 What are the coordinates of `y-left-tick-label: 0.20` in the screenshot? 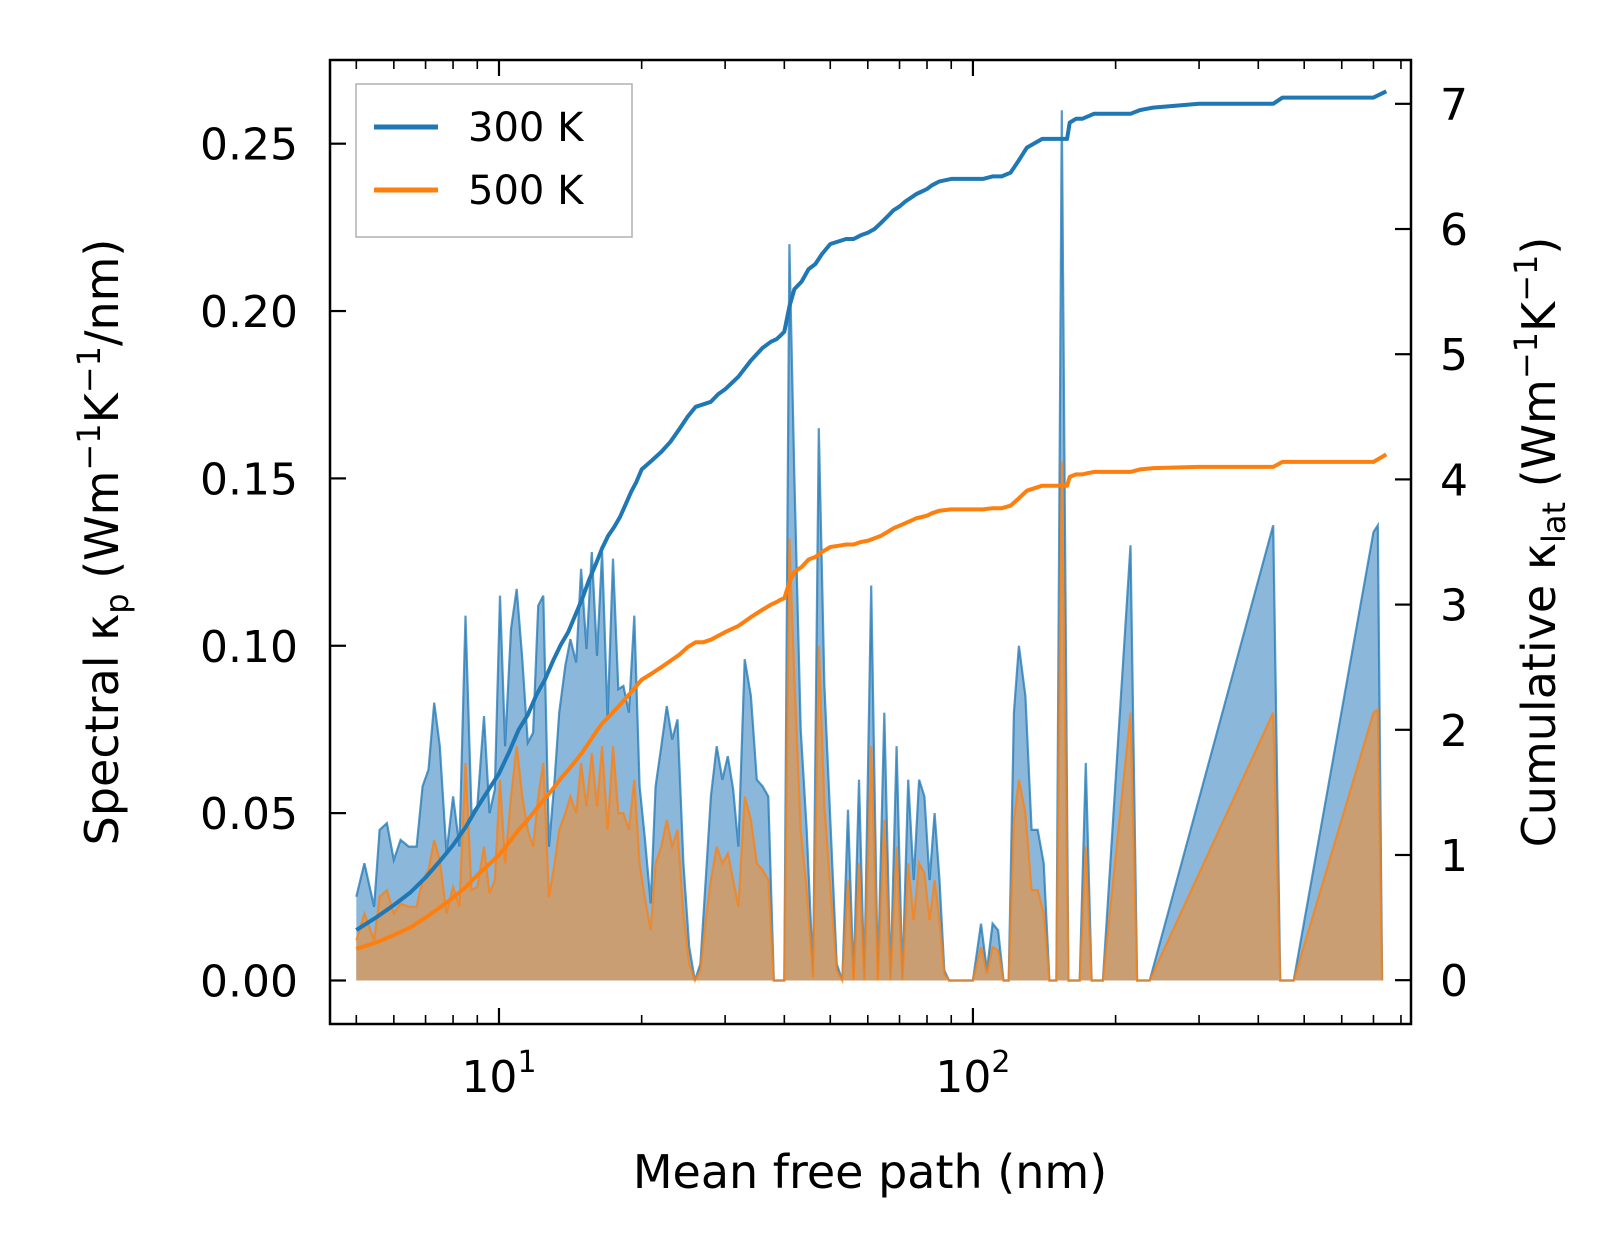 It's located at (249, 312).